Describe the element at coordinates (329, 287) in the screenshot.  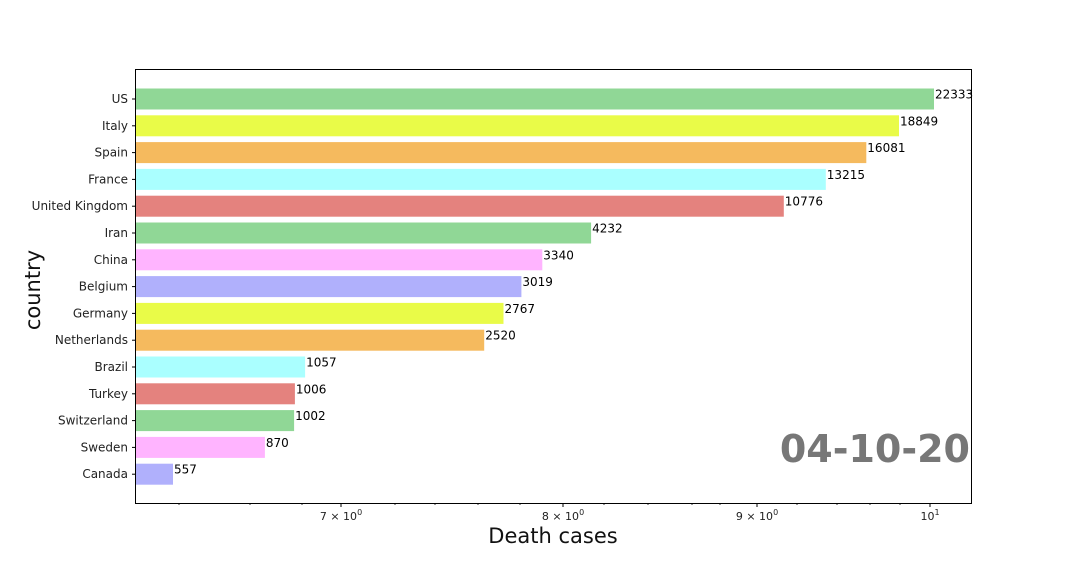
I see `bar-belgium` at that location.